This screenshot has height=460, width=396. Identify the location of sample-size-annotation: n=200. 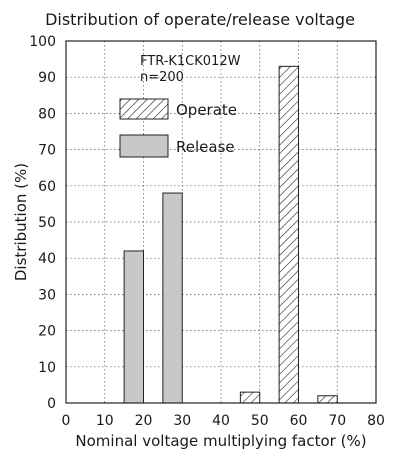
(162, 77).